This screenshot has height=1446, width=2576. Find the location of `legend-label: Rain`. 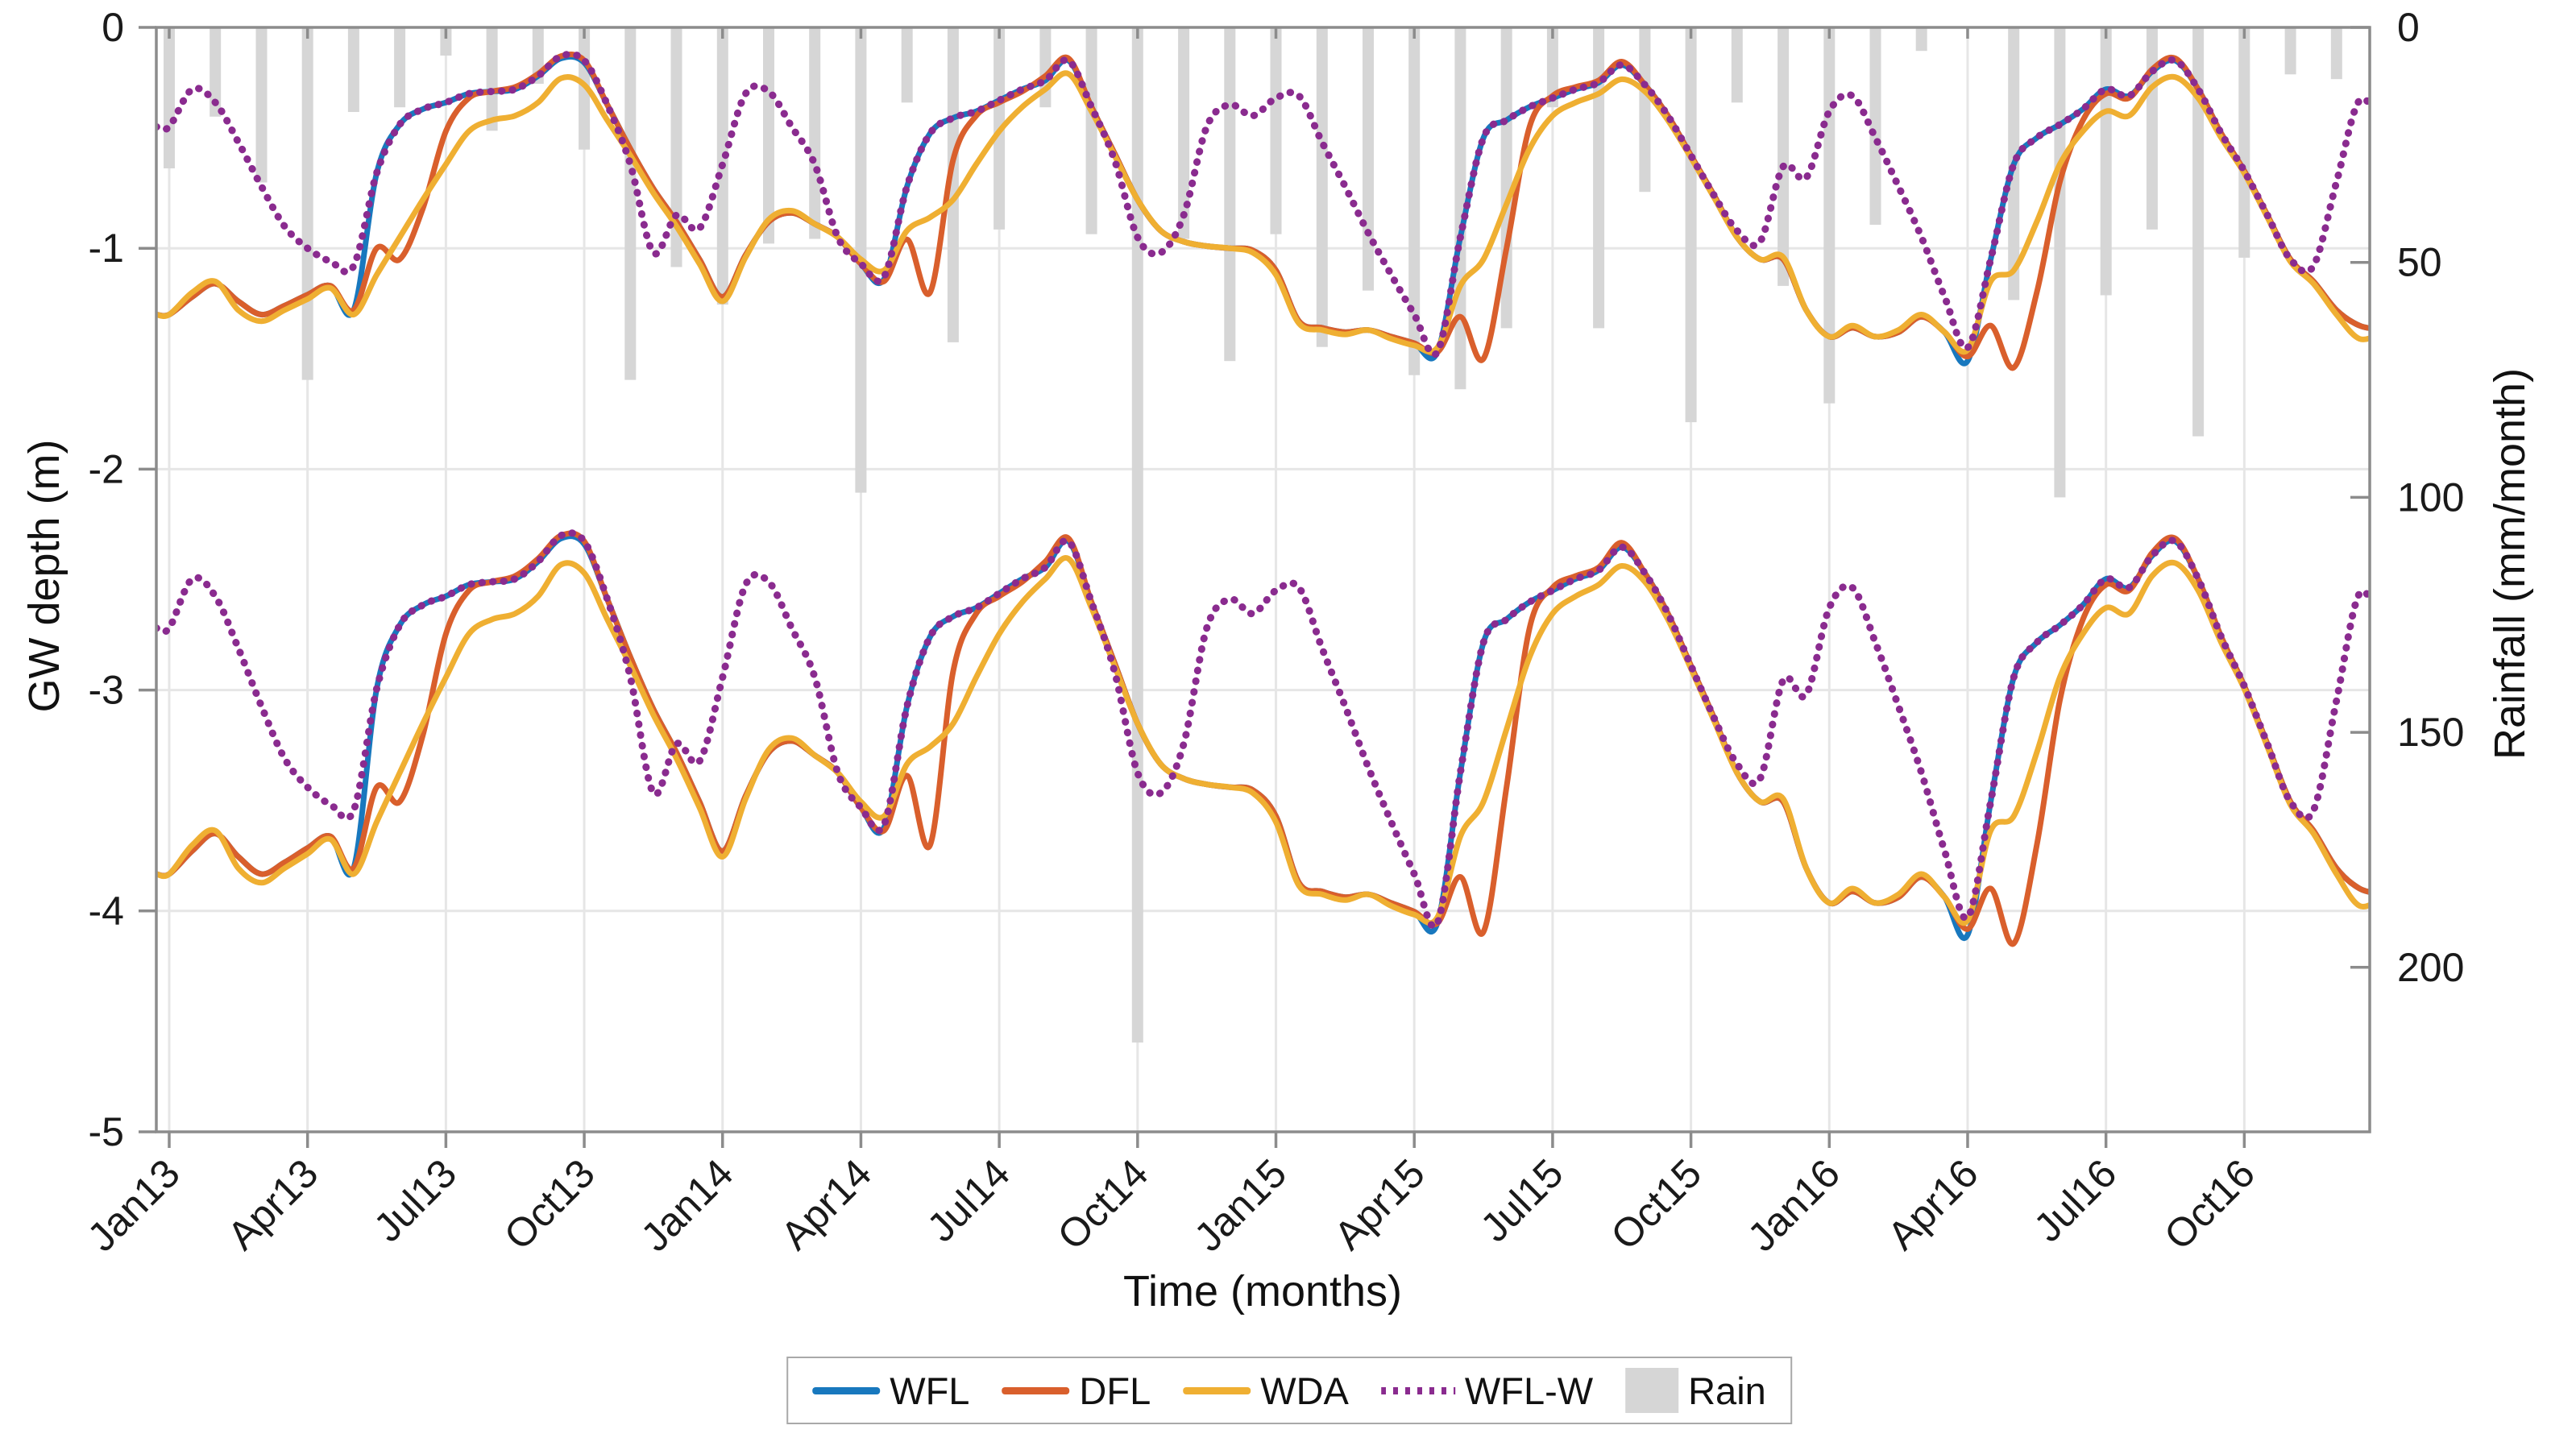

legend-label: Rain is located at coordinates (1727, 1390).